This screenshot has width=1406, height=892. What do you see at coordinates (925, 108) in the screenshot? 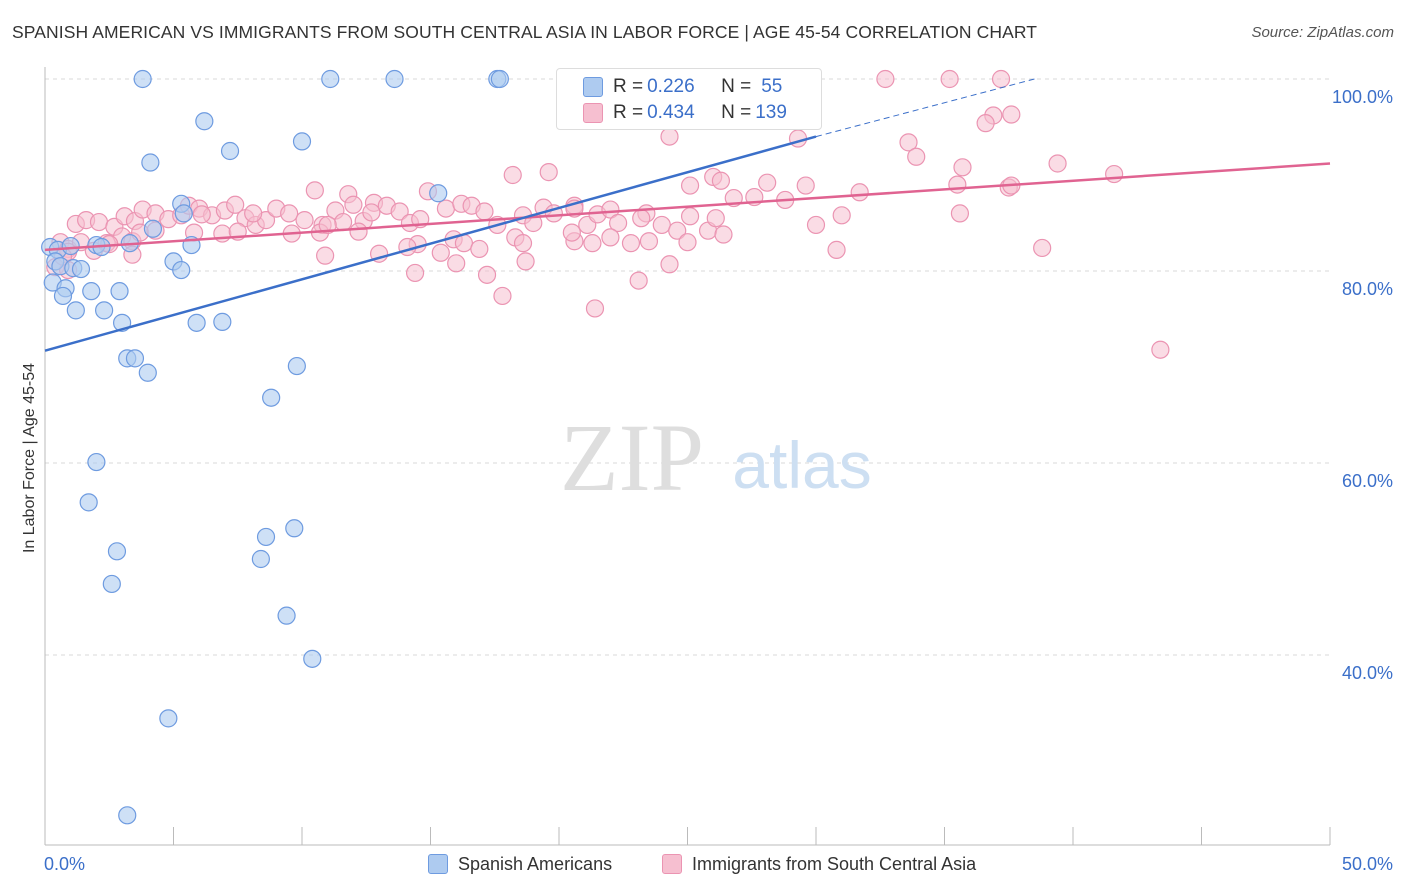
I see `trend-line-spanish-extension` at bounding box center [925, 108].